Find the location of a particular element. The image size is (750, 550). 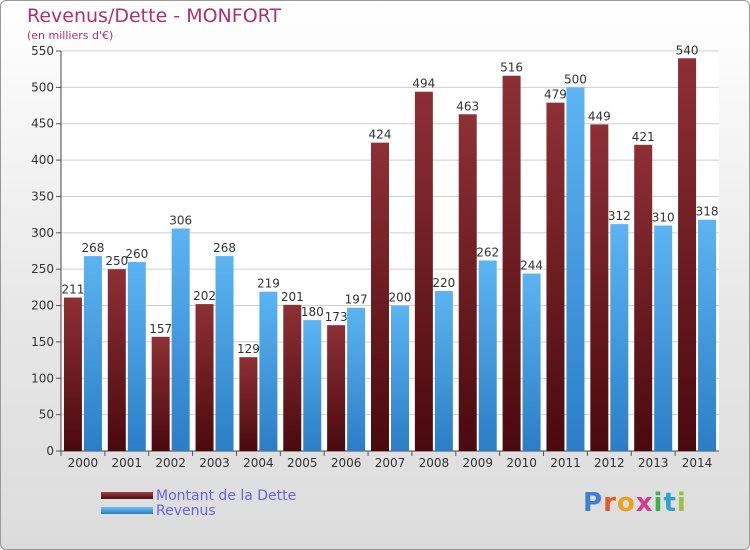

y-tick-label: 400 is located at coordinates (42, 160).